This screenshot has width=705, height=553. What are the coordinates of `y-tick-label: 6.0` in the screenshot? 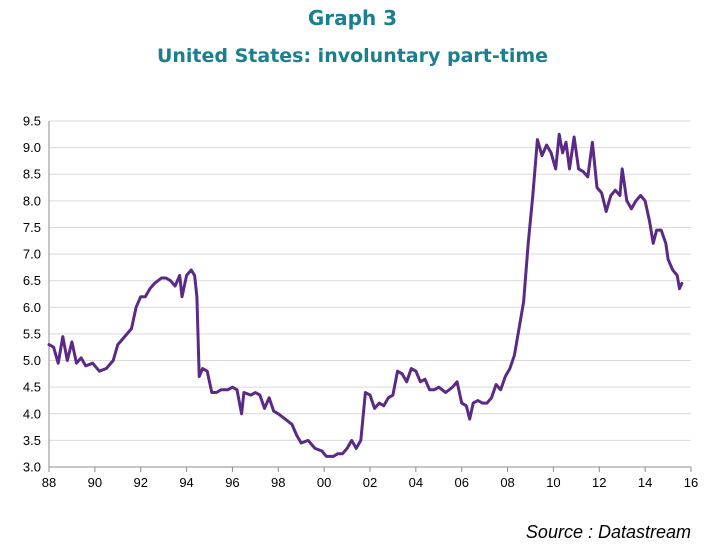 It's located at (32, 307).